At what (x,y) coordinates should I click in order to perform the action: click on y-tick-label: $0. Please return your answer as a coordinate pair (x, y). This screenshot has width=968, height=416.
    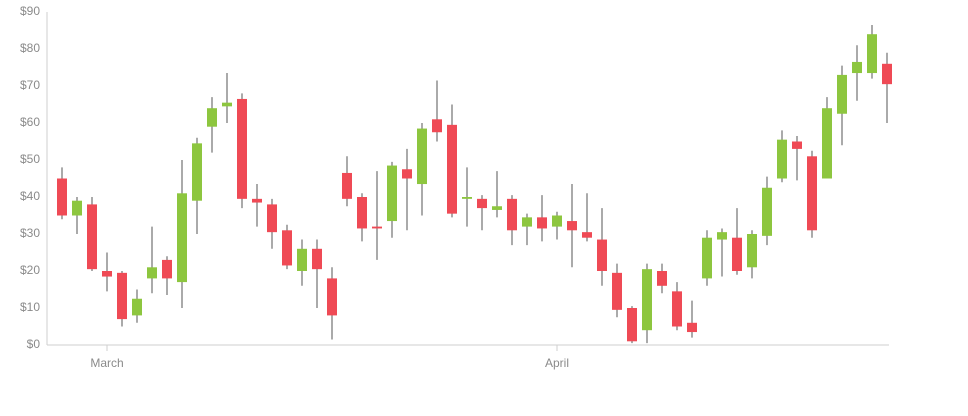
    Looking at the image, I should click on (34, 344).